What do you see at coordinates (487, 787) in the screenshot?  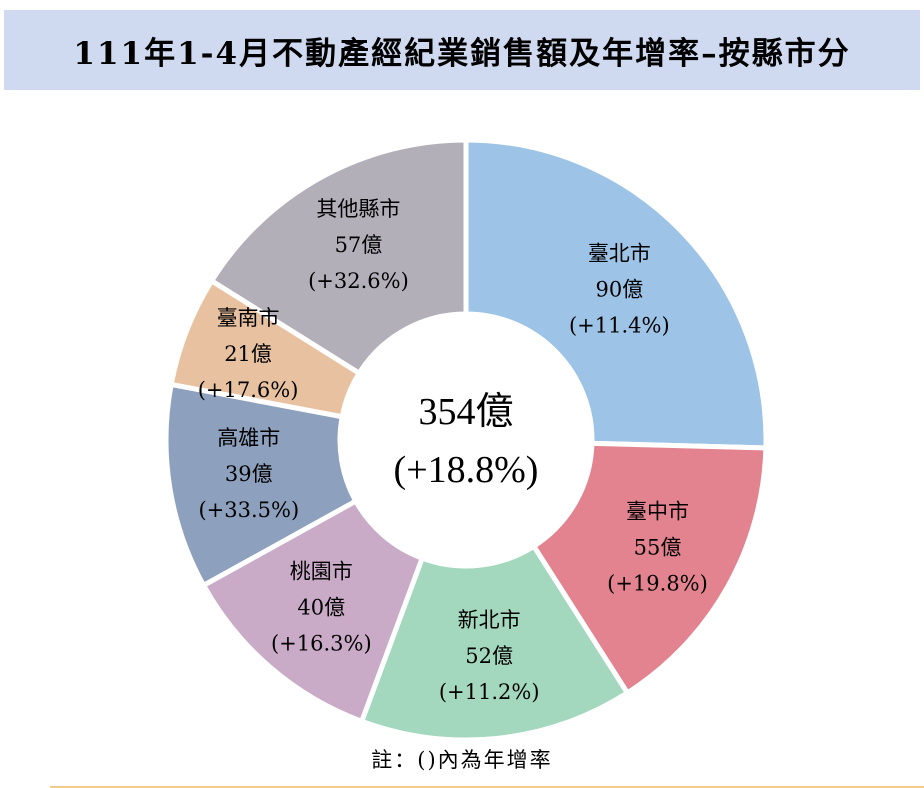 I see `bottom-divider` at bounding box center [487, 787].